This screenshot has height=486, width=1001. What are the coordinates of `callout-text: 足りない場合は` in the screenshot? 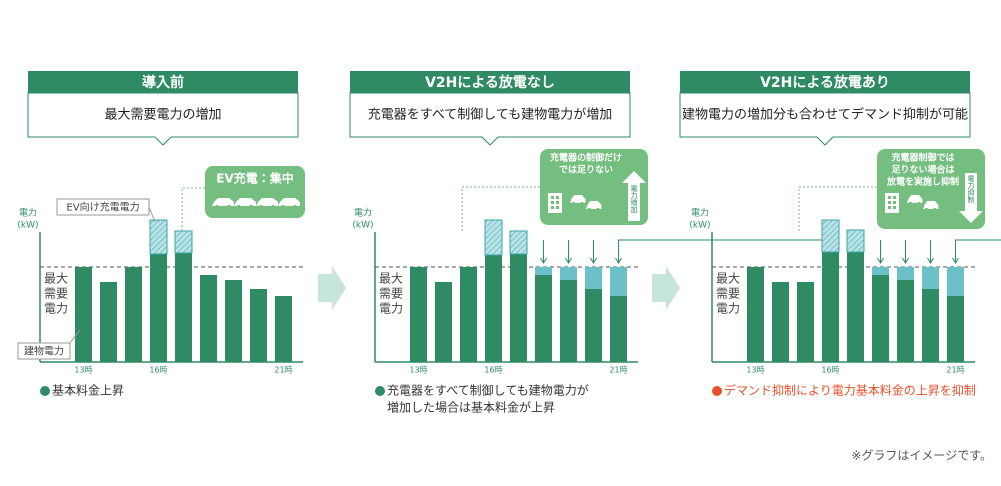 It's located at (922, 170).